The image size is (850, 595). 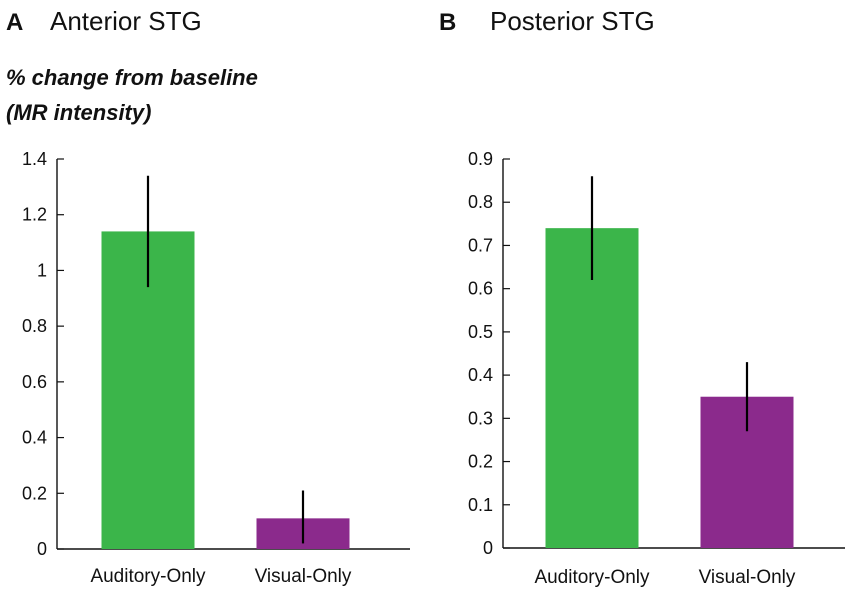 What do you see at coordinates (14, 22) in the screenshot?
I see `panel-a-letter: A` at bounding box center [14, 22].